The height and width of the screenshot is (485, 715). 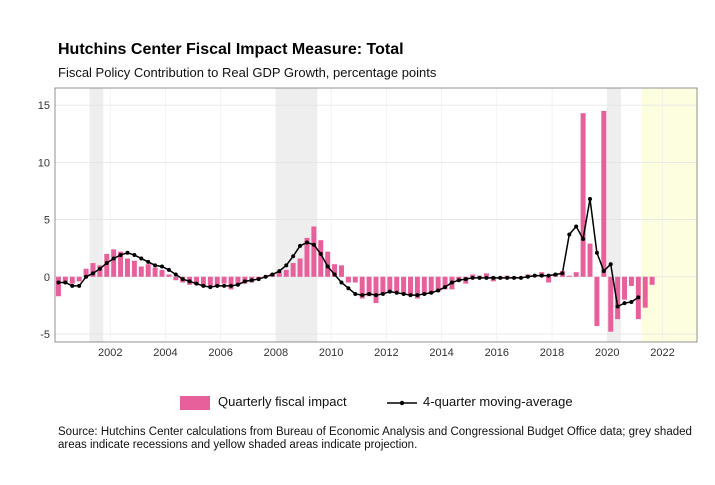 I want to click on projection-band, so click(x=669, y=215).